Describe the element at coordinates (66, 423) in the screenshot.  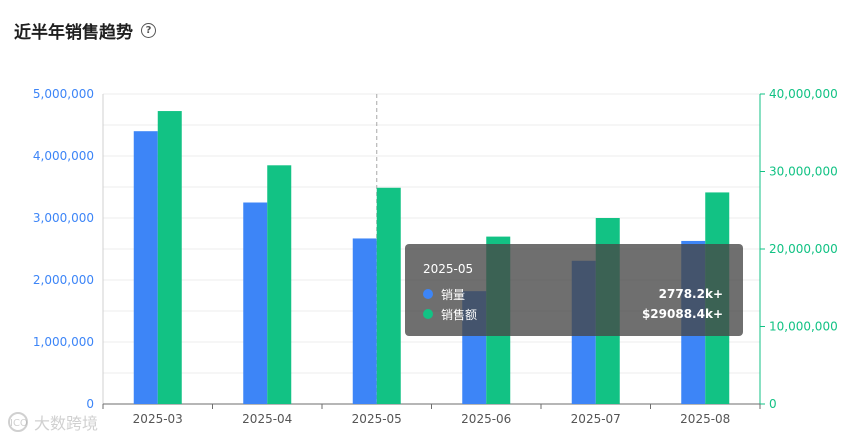
I see `watermark-text: 大数跨境` at that location.